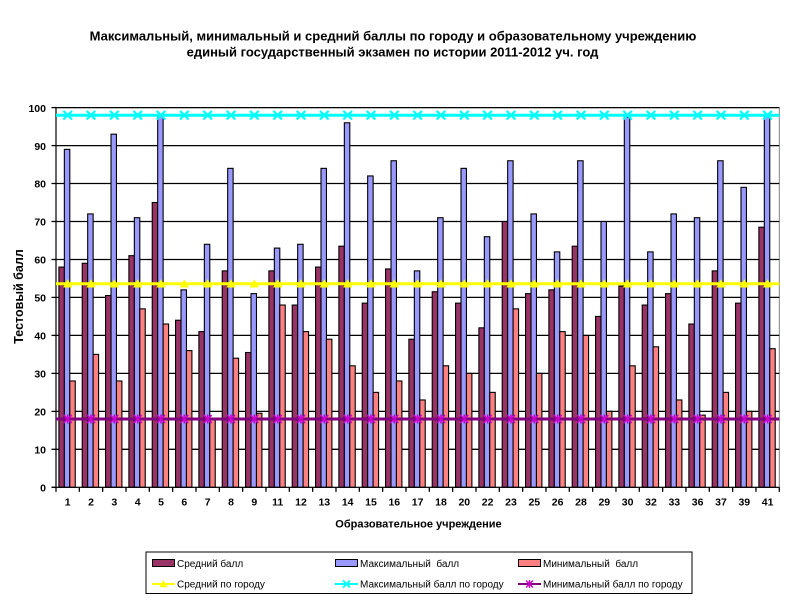  I want to click on svg-text: 4, so click(138, 503).